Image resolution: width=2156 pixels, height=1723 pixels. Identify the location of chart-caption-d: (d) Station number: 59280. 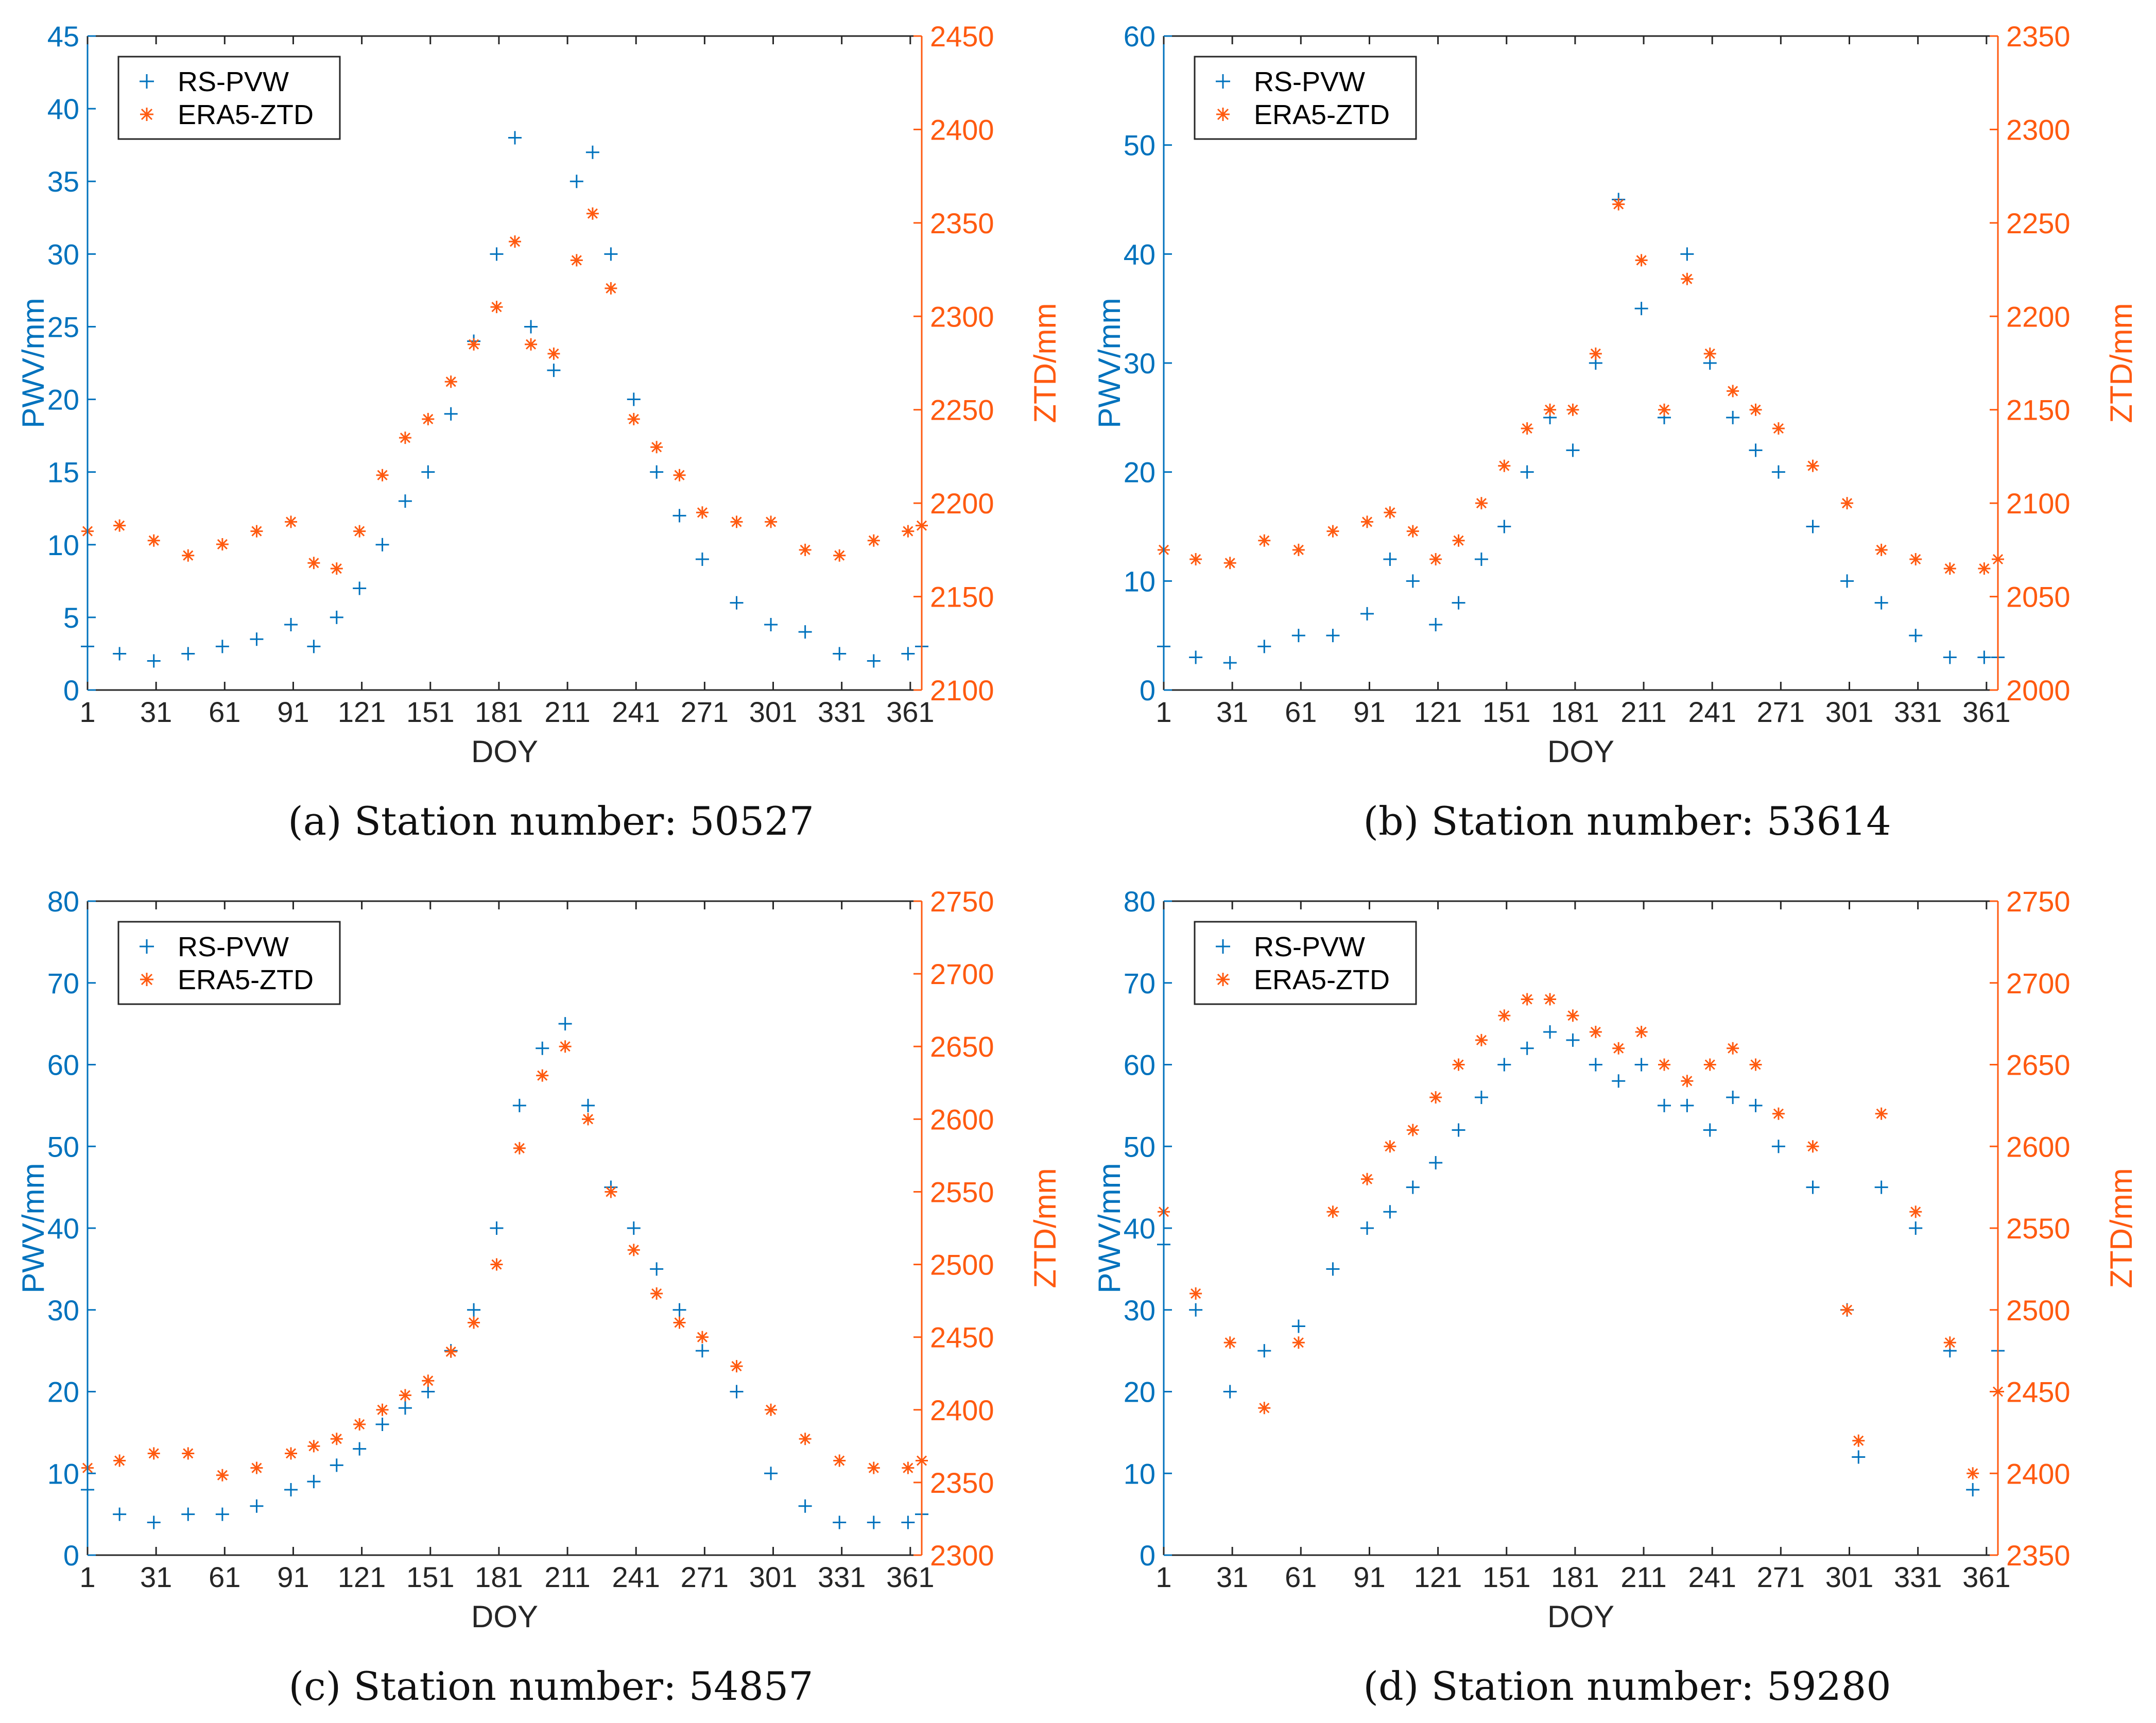
(1627, 1686).